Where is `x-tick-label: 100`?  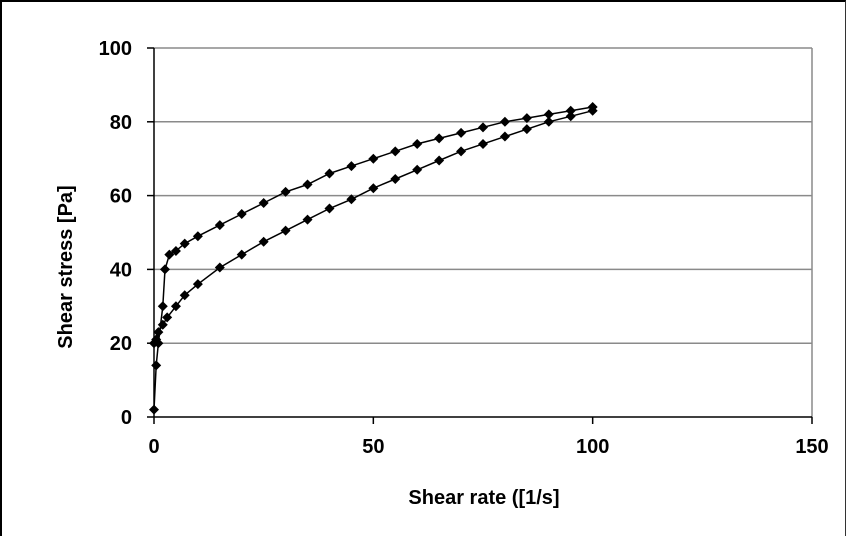
x-tick-label: 100 is located at coordinates (592, 447).